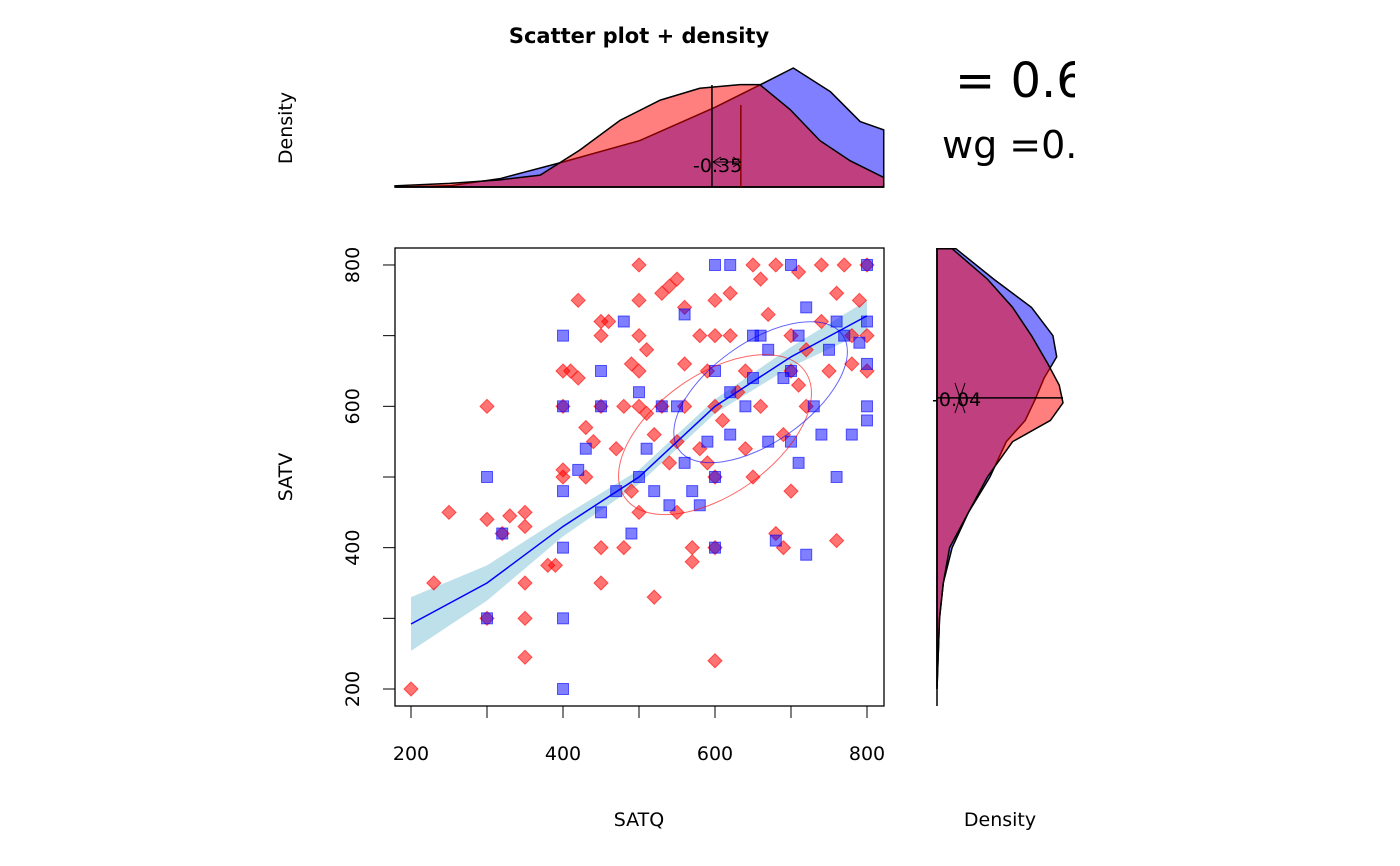 The width and height of the screenshot is (1400, 866). I want to click on y-tick-label: 600, so click(353, 406).